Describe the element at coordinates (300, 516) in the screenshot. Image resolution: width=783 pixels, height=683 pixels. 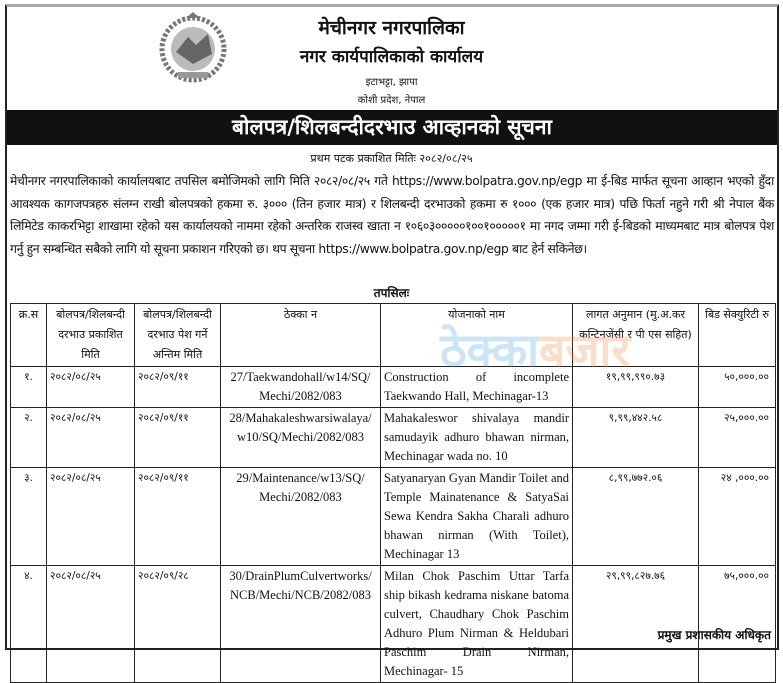
I see `cell-contract-no: 29/Maintenance/w13/SQ/ Mechi/2082/083` at that location.